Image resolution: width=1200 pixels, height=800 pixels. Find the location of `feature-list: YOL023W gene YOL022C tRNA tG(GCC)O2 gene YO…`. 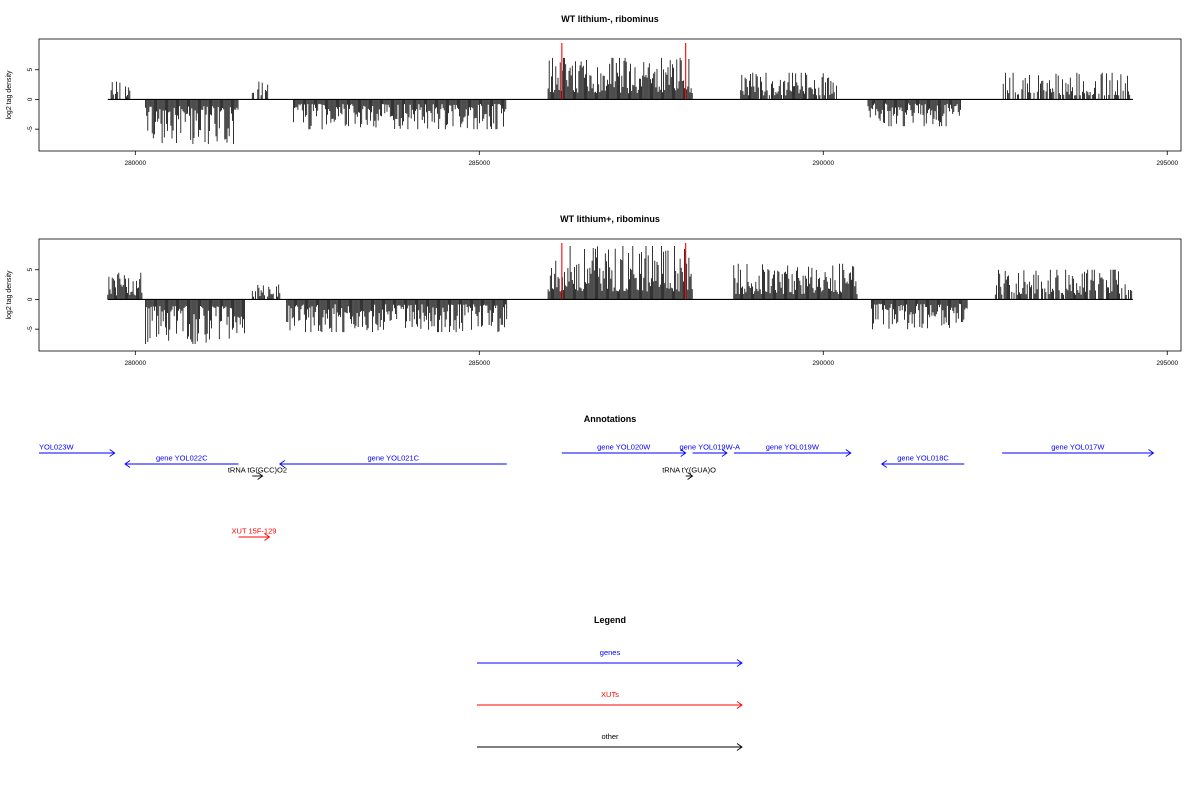

feature-list: YOL023W gene YOL022C tRNA tG(GCC)O2 gene YO… is located at coordinates (597, 492).